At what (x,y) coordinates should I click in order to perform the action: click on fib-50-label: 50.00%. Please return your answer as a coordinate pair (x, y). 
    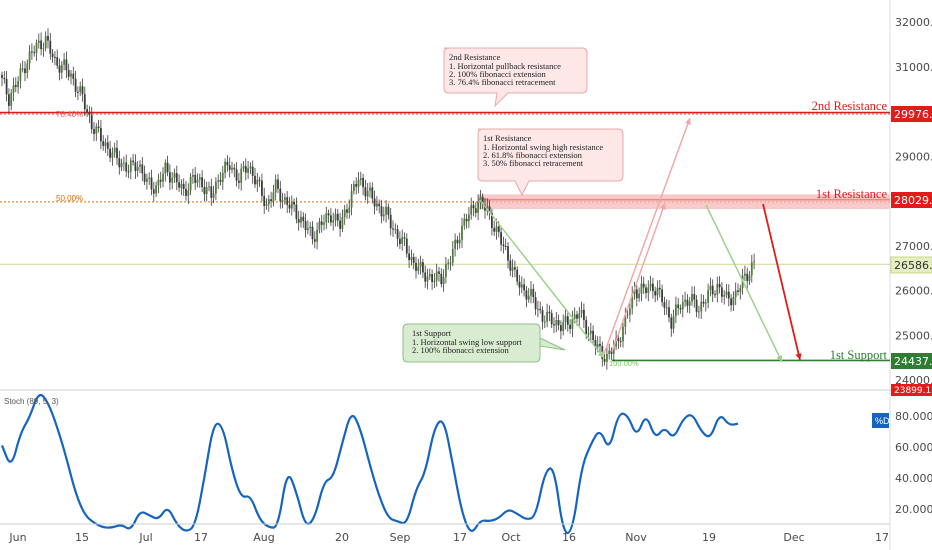
    Looking at the image, I should click on (69, 198).